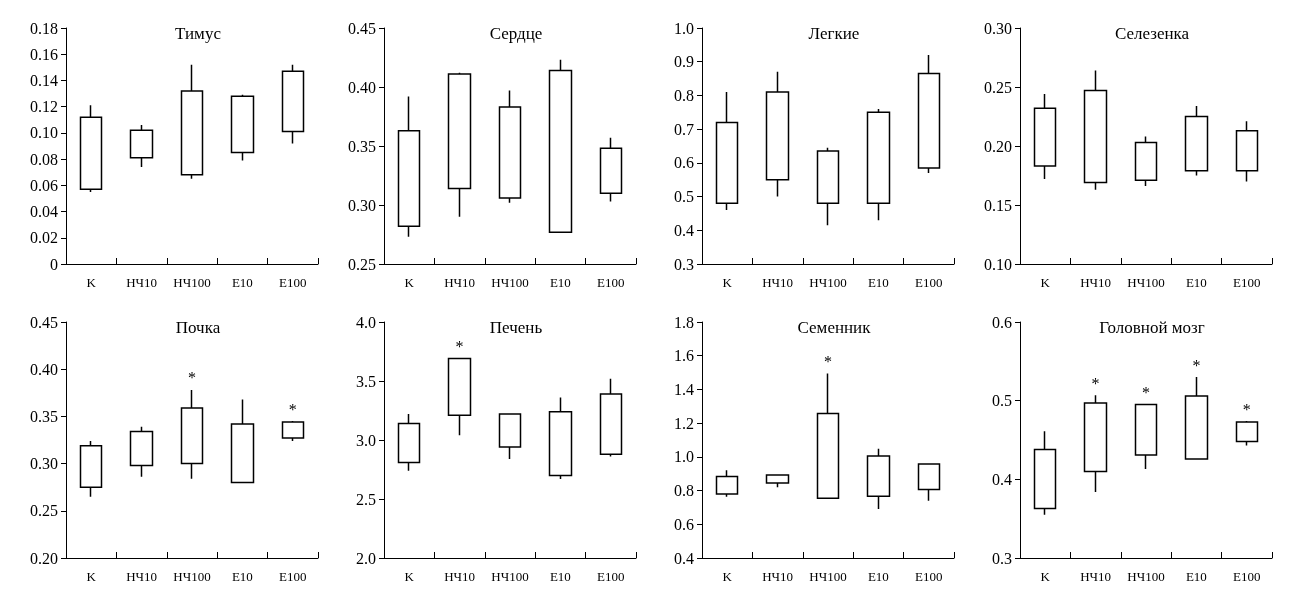 Image resolution: width=1290 pixels, height=599 pixels. What do you see at coordinates (684, 129) in the screenshot?
I see `y-tick-label: 0.7` at bounding box center [684, 129].